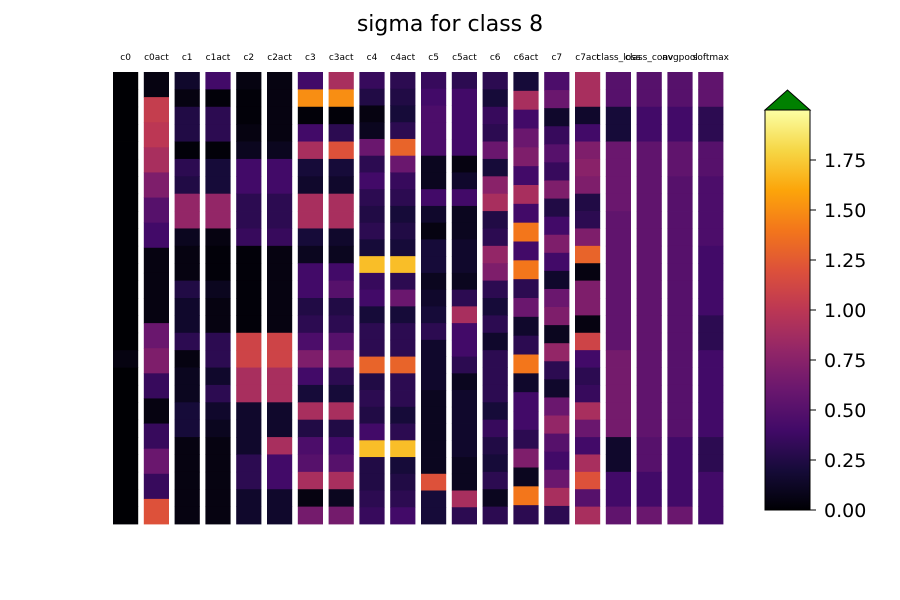  I want to click on colorbar-tick-label: 1.00, so click(845, 311).